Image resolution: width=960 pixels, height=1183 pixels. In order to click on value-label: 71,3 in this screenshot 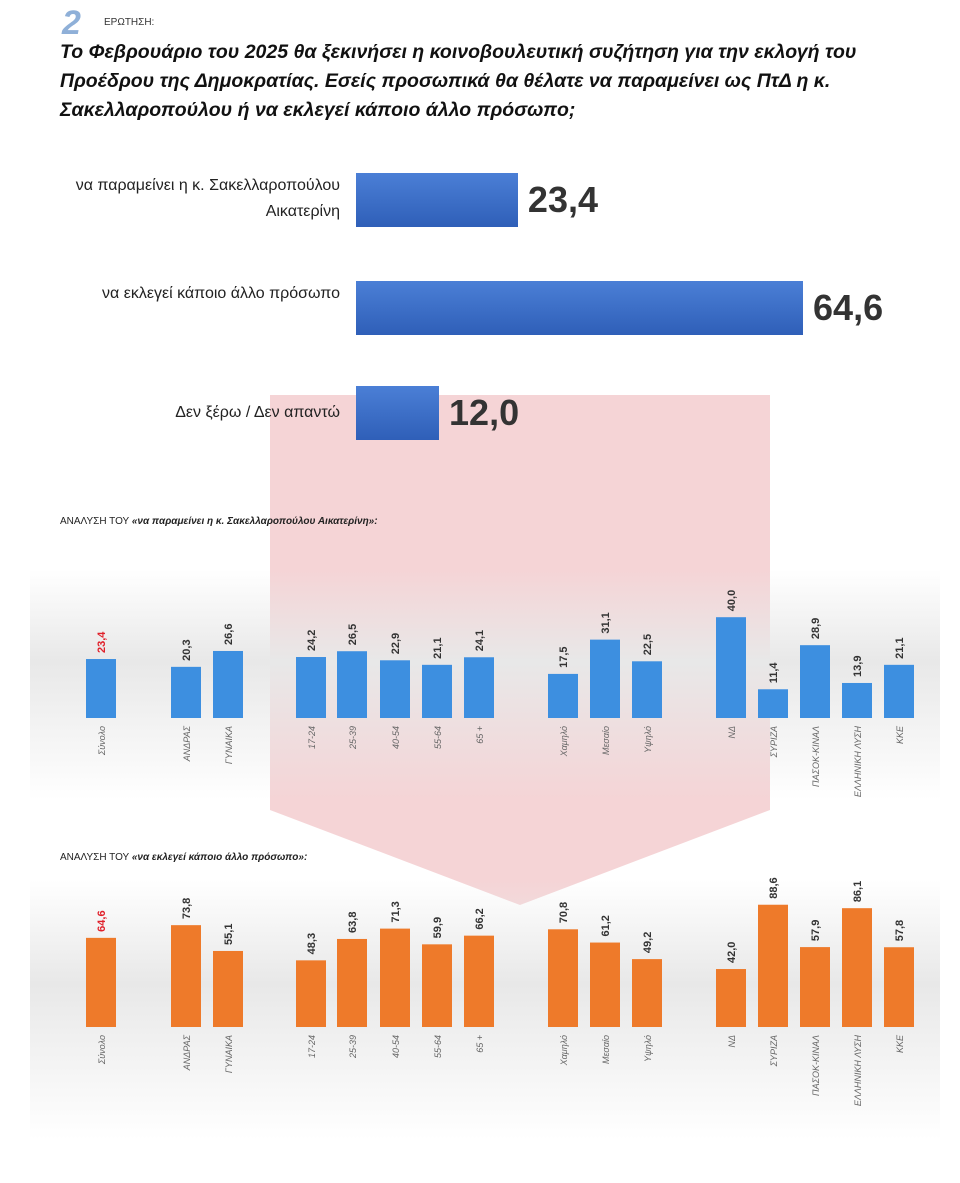, I will do `click(396, 911)`.